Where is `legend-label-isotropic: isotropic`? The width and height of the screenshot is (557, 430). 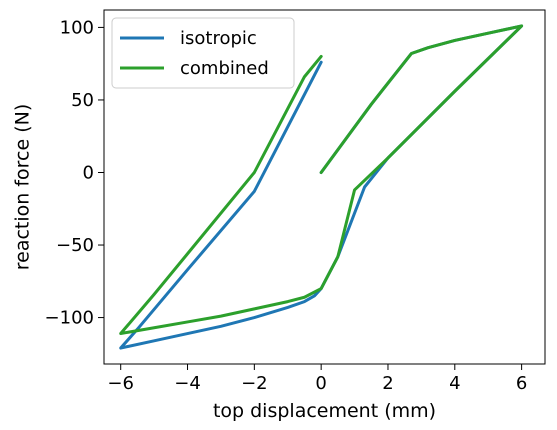 legend-label-isotropic: isotropic is located at coordinates (218, 38).